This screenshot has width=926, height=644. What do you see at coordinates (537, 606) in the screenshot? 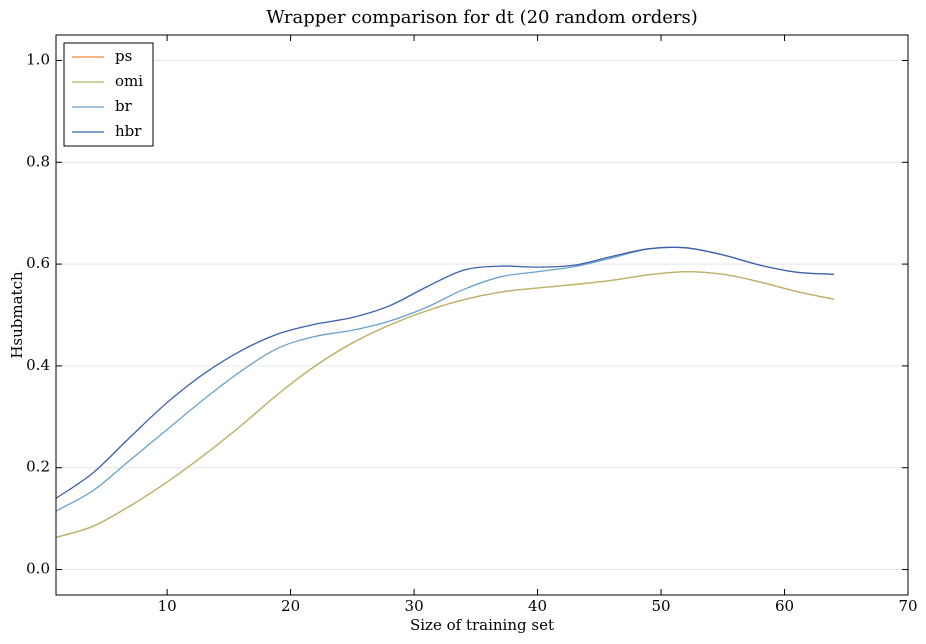
I see `x-tick-label: 40` at bounding box center [537, 606].